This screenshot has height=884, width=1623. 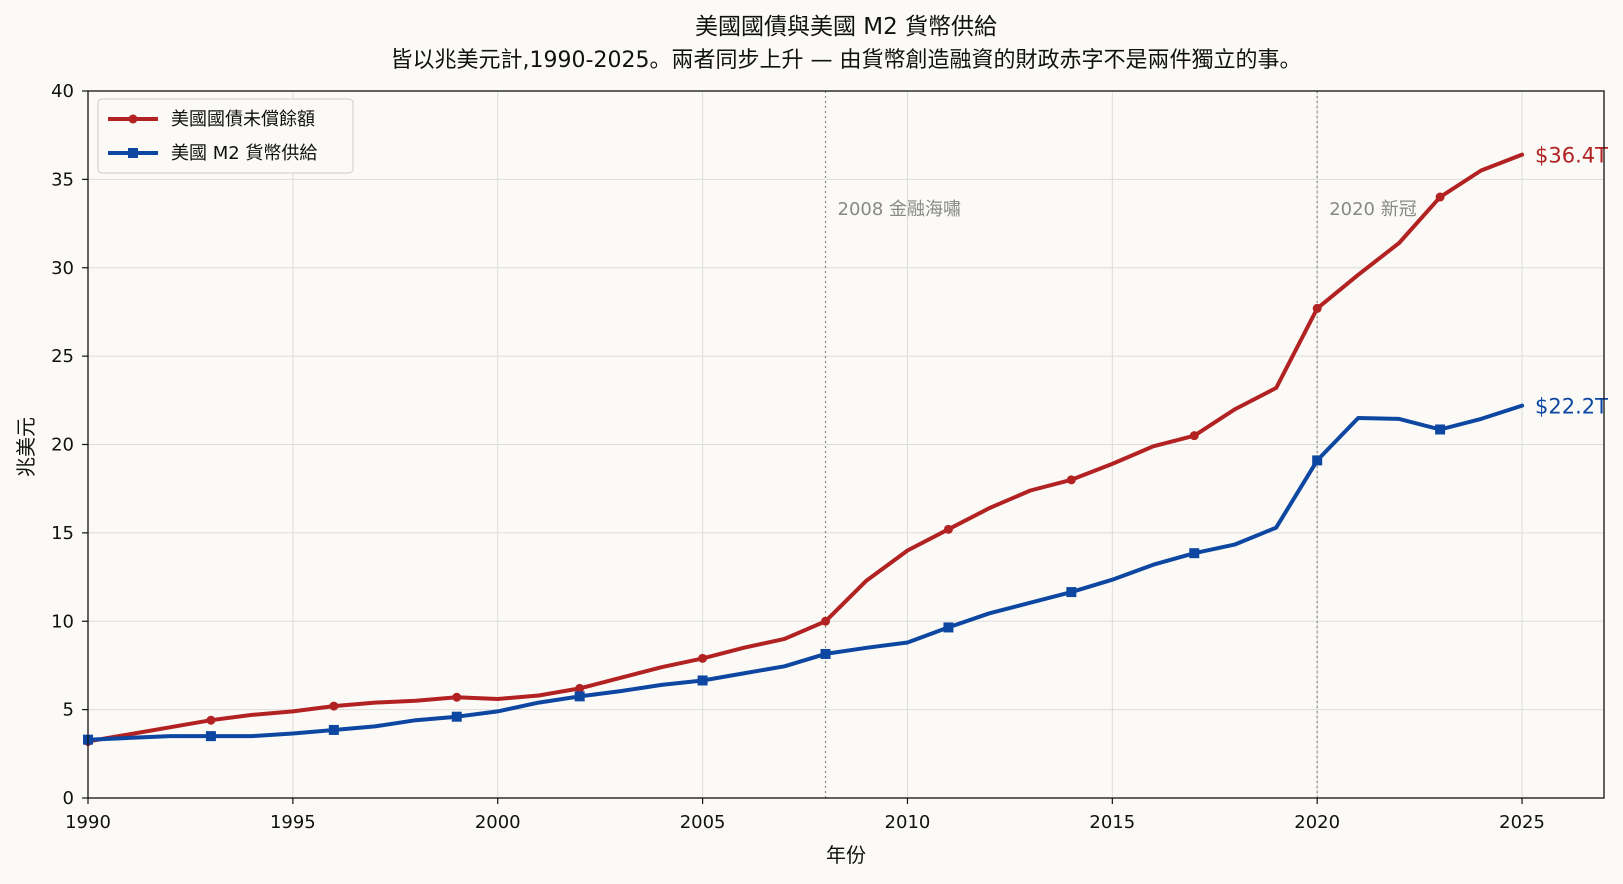 I want to click on series-end-label: $36.4T, so click(x=1571, y=156).